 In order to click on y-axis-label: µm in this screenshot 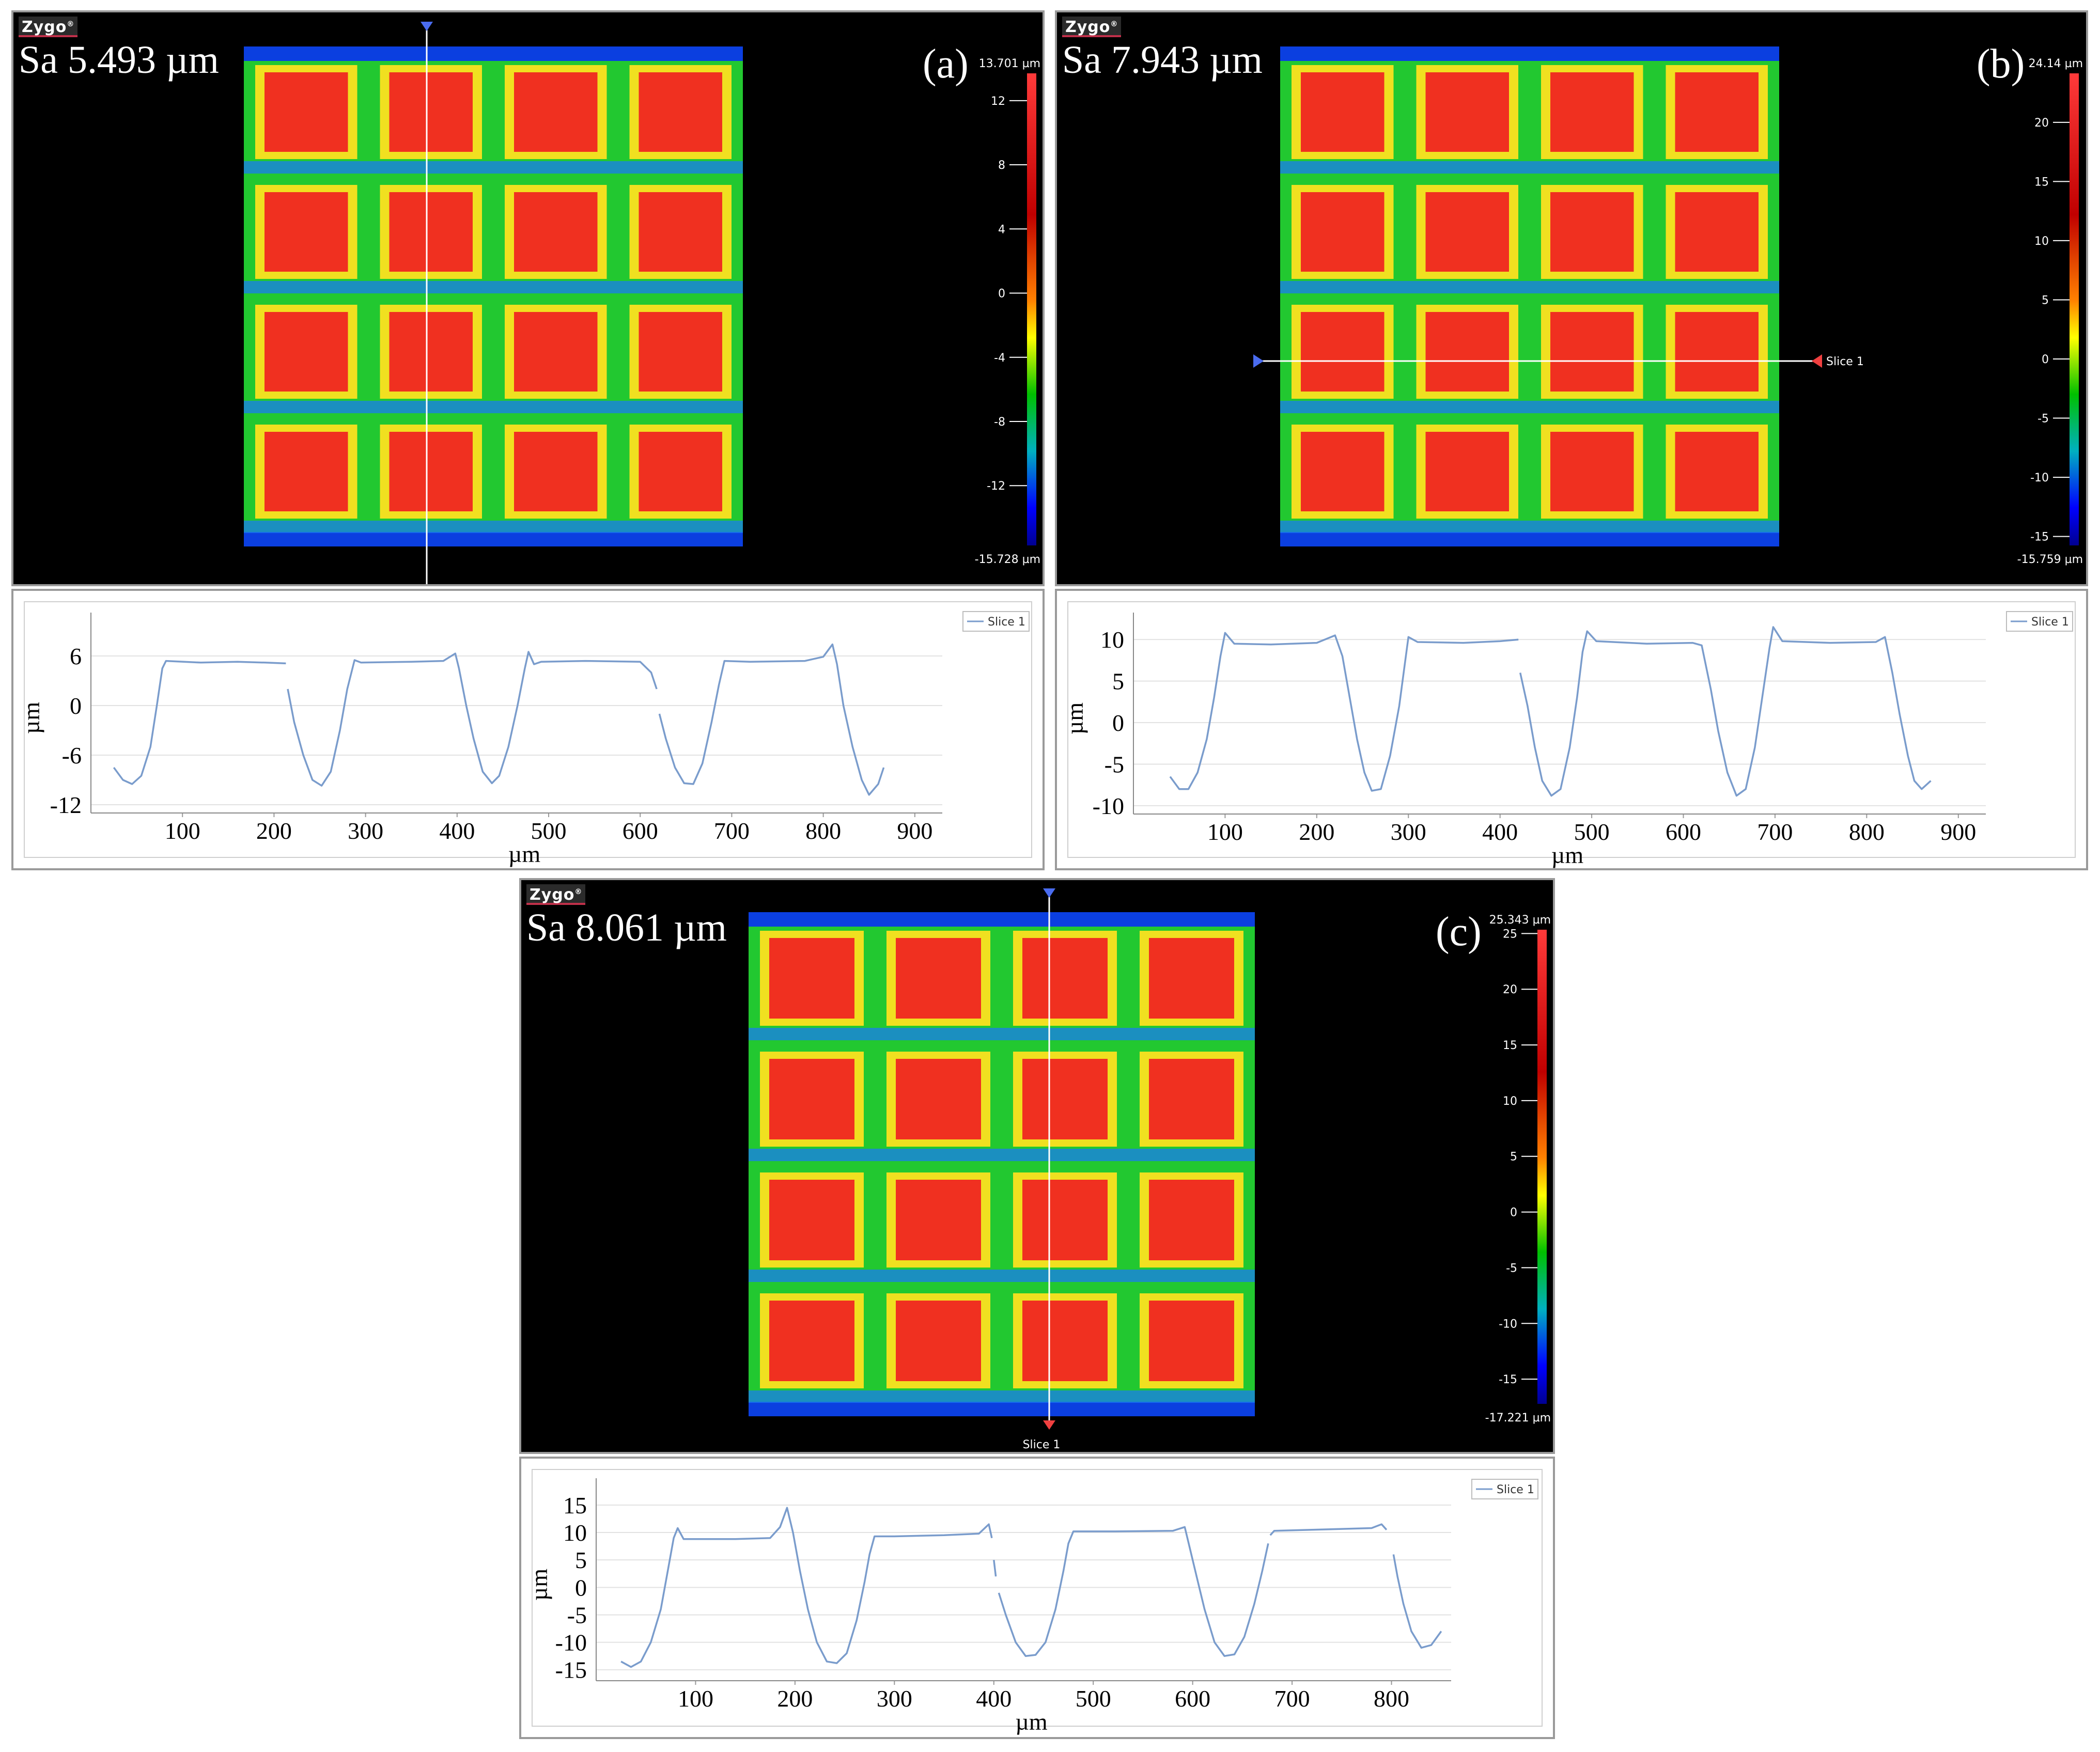, I will do `click(539, 1585)`.